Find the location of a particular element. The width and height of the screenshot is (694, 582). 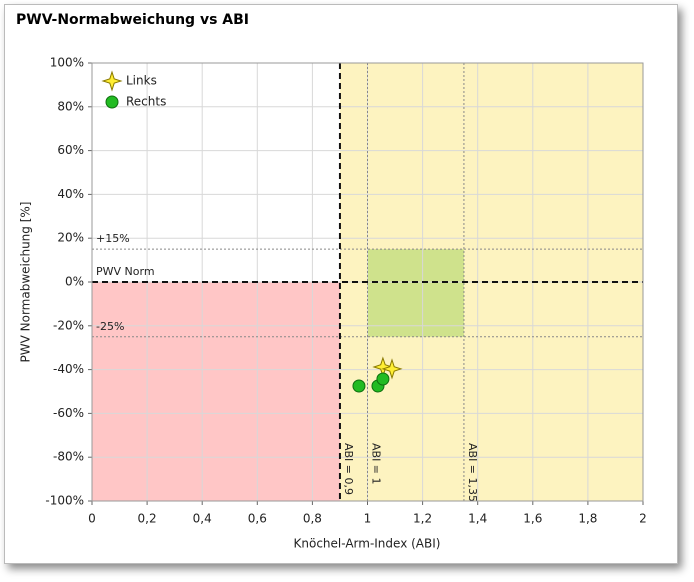

y-tick-label: -100% is located at coordinates (64, 501).